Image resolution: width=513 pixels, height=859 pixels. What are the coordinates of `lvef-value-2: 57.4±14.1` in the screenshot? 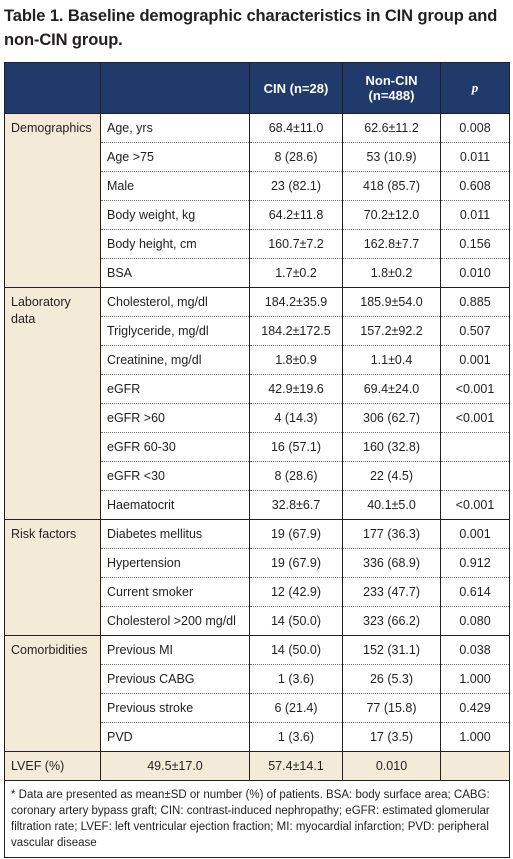 It's located at (296, 766).